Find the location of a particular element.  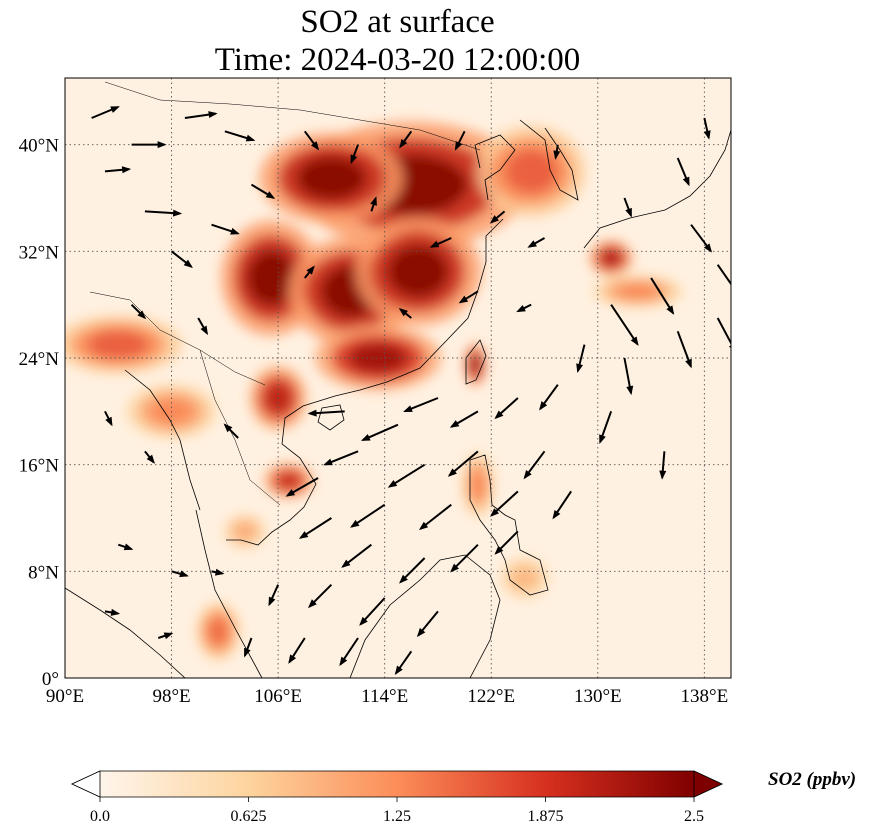

coastline-indochina is located at coordinates (162, 440).